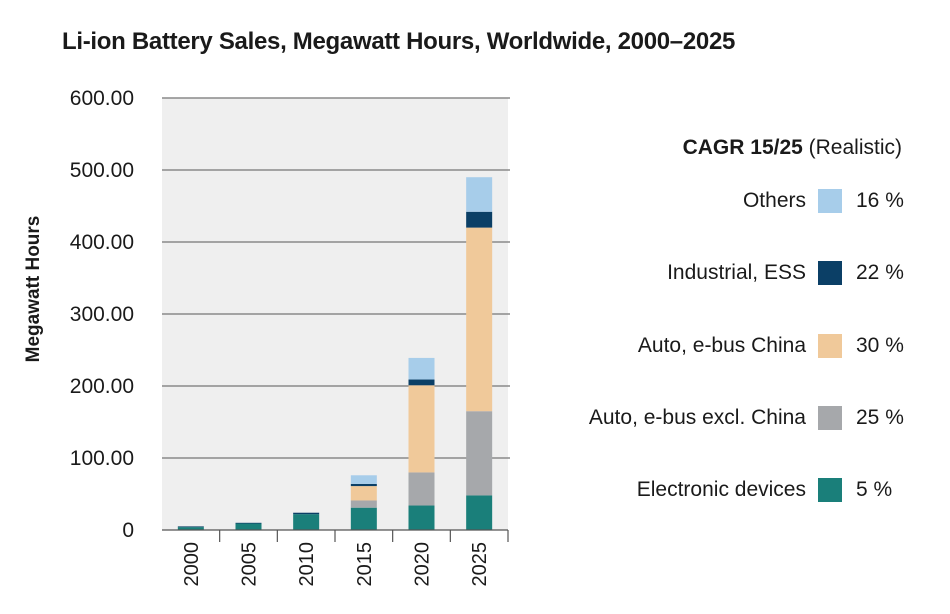 This screenshot has height=614, width=950. What do you see at coordinates (697, 417) in the screenshot?
I see `legend-label: Auto, e-bus excl. China` at bounding box center [697, 417].